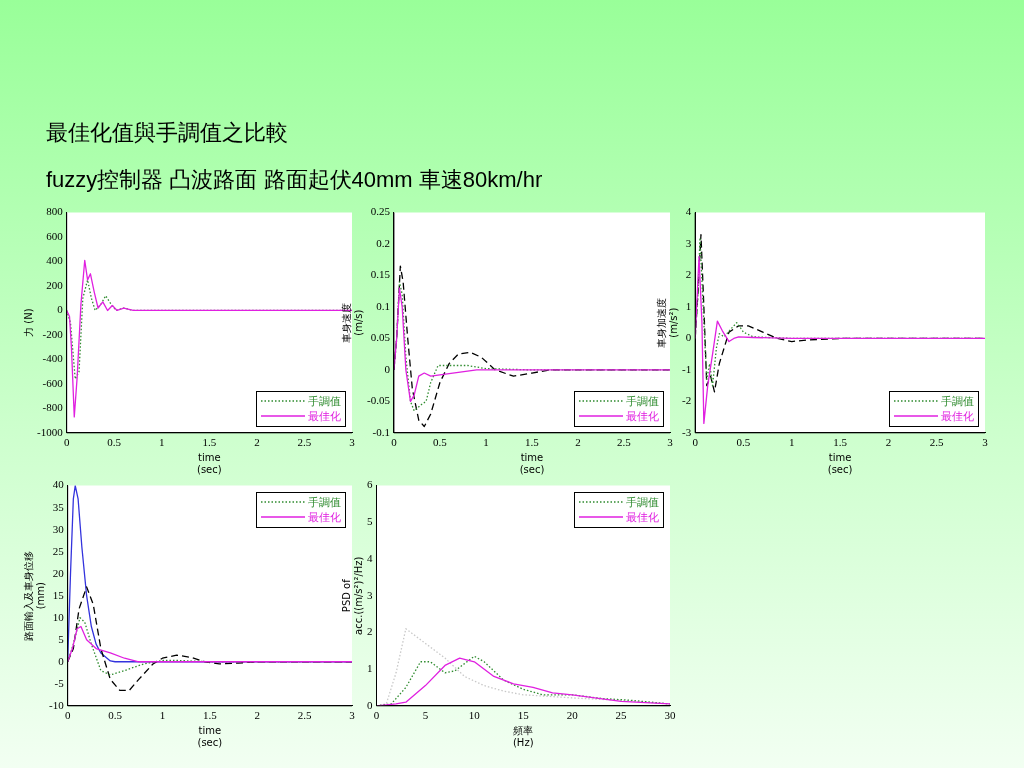  I want to click on x-axis-title: 頻率 (Hz), so click(523, 736).